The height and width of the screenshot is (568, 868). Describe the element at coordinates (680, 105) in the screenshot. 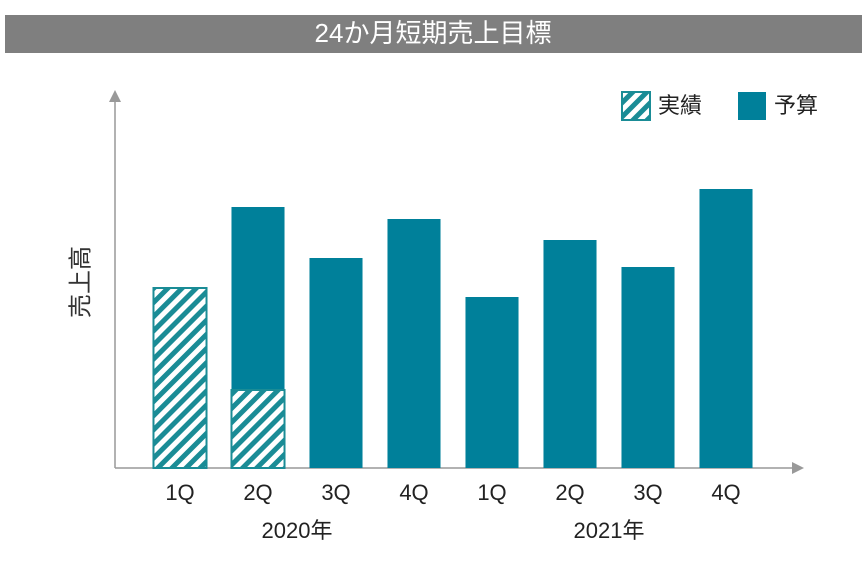

I see `legend-label: 実績` at that location.